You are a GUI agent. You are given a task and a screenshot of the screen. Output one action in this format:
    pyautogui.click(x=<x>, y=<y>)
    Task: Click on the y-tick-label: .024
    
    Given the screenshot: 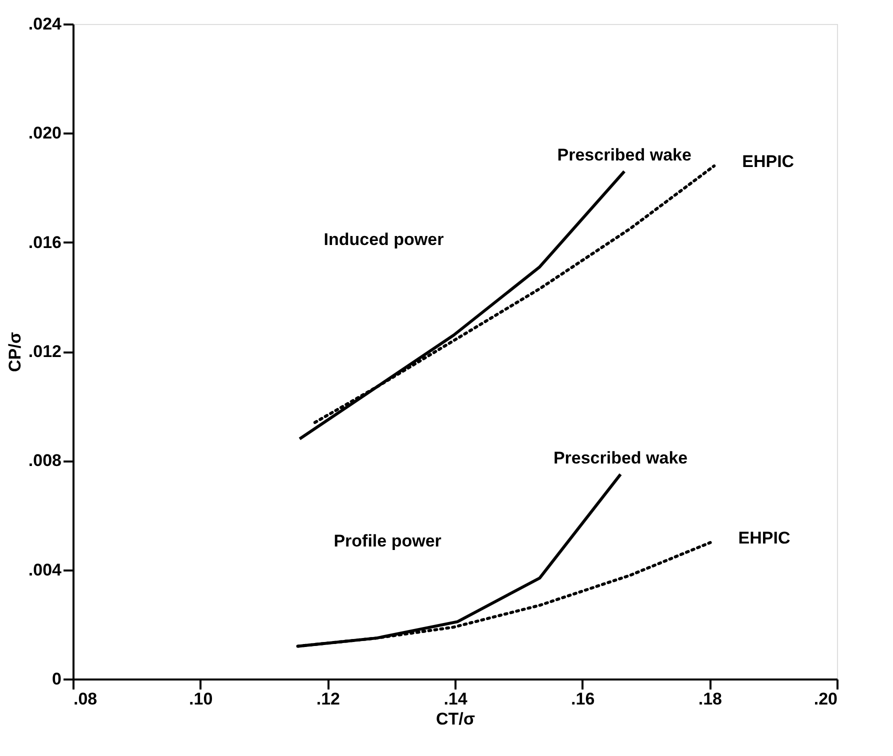 What is the action you would take?
    pyautogui.click(x=45, y=24)
    